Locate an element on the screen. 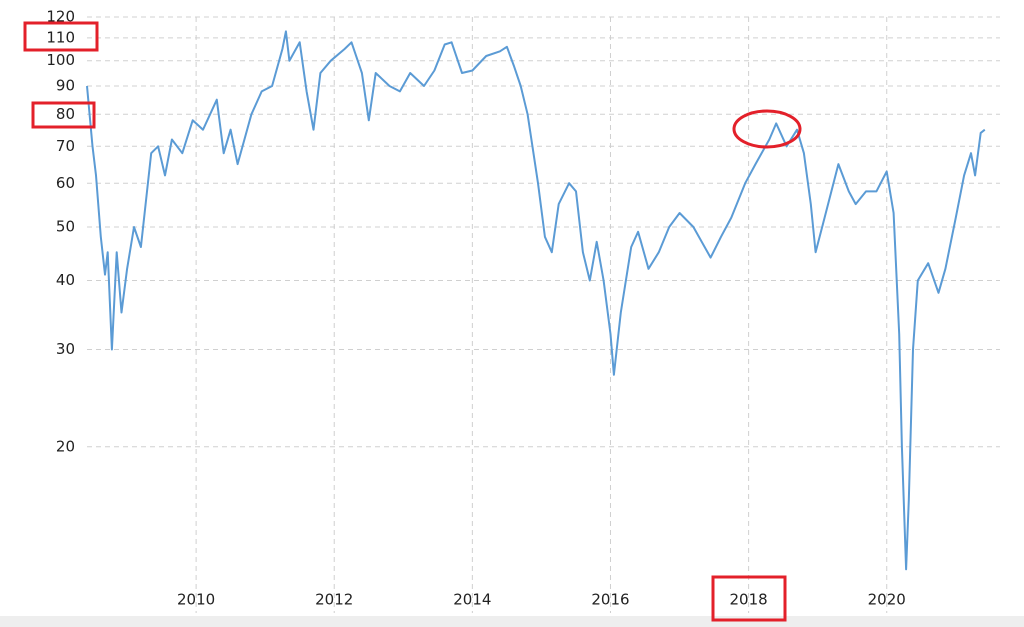  x-tick-label: 2014 is located at coordinates (472, 600).